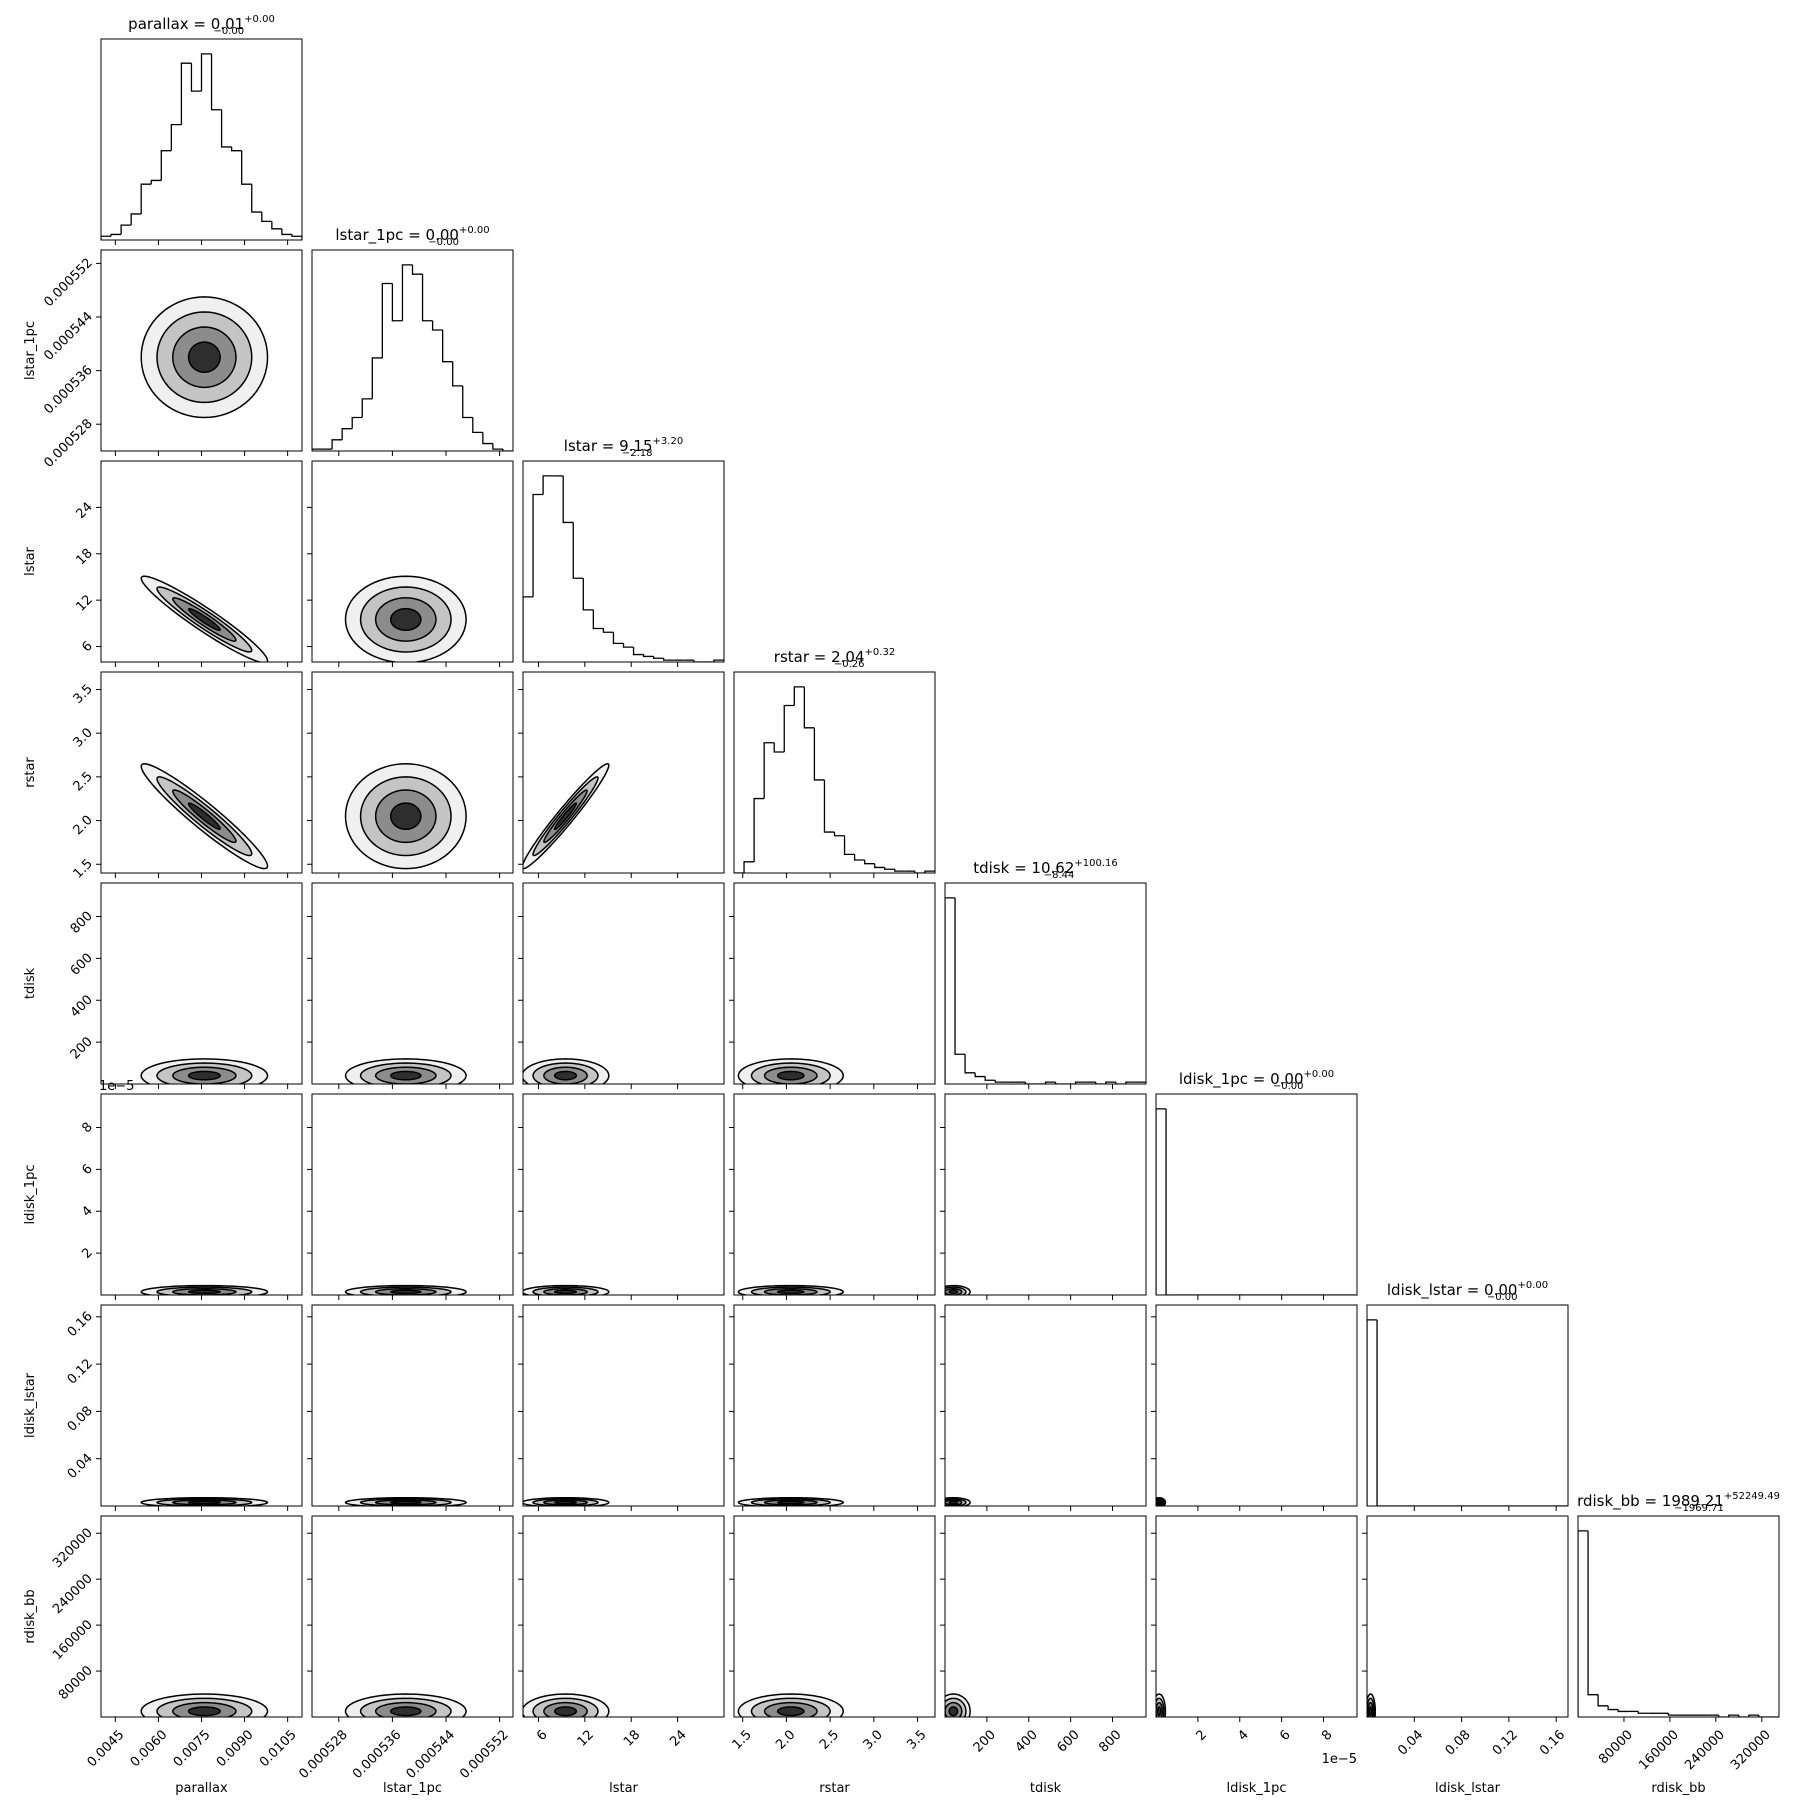 This screenshot has width=1809, height=1809. What do you see at coordinates (68, 283) in the screenshot?
I see `y-tick-label: 0.000552` at bounding box center [68, 283].